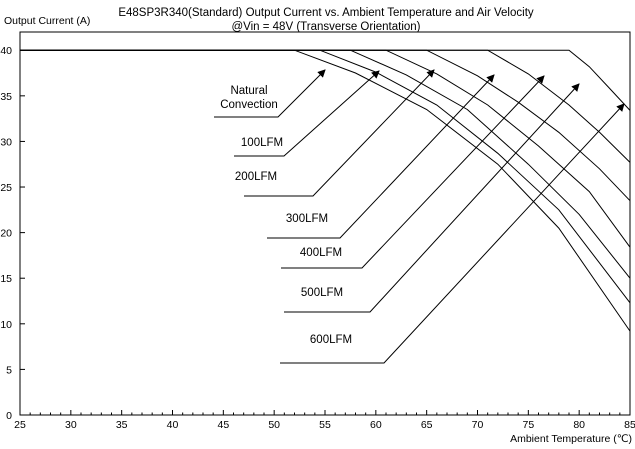 The height and width of the screenshot is (449, 635). Describe the element at coordinates (173, 425) in the screenshot. I see `x-tick-label-40: 40` at that location.